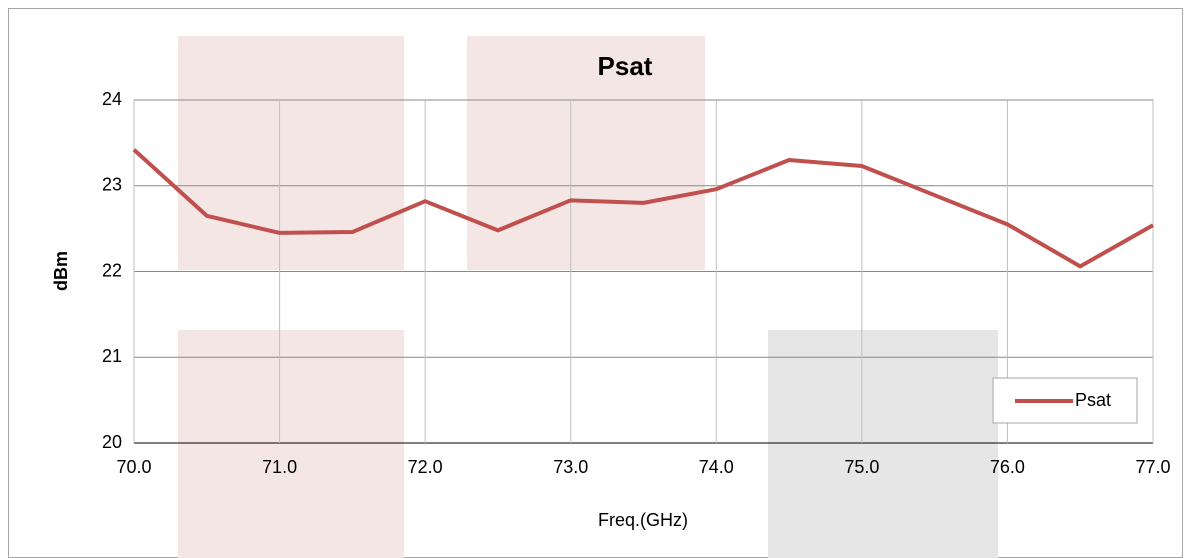  I want to click on y-axis-label: dBm, so click(61, 271).